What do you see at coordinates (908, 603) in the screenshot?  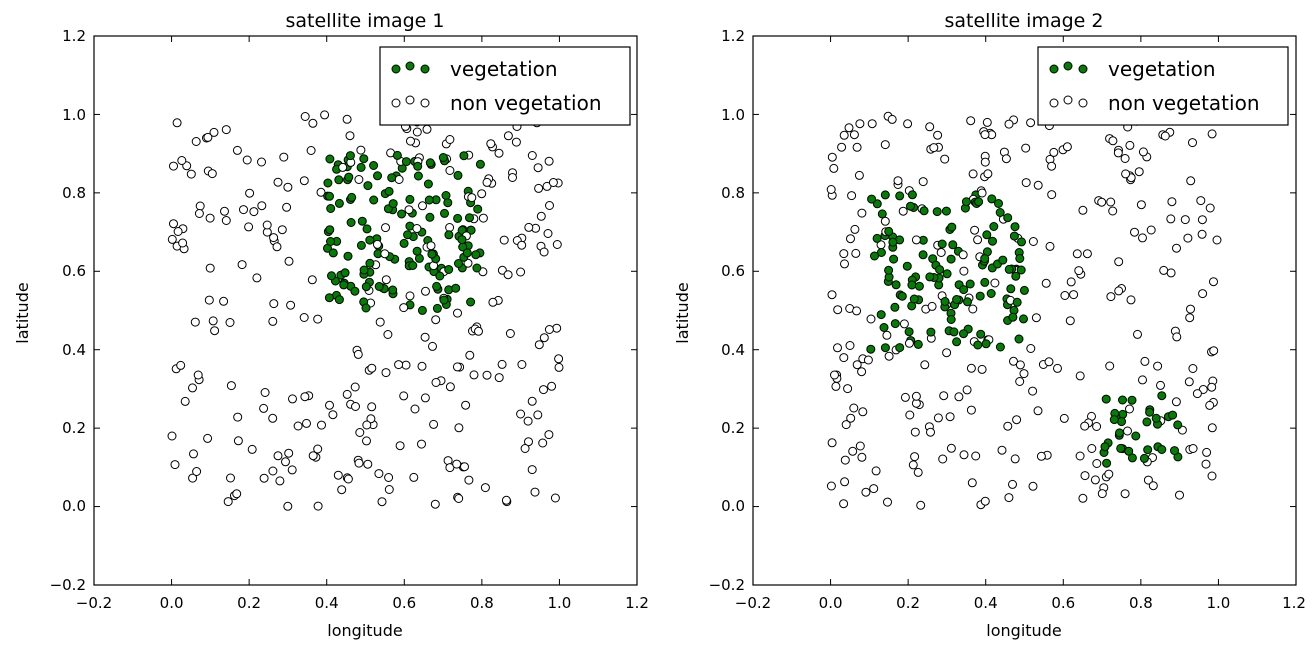 I see `x-tick-label: 0.2` at bounding box center [908, 603].